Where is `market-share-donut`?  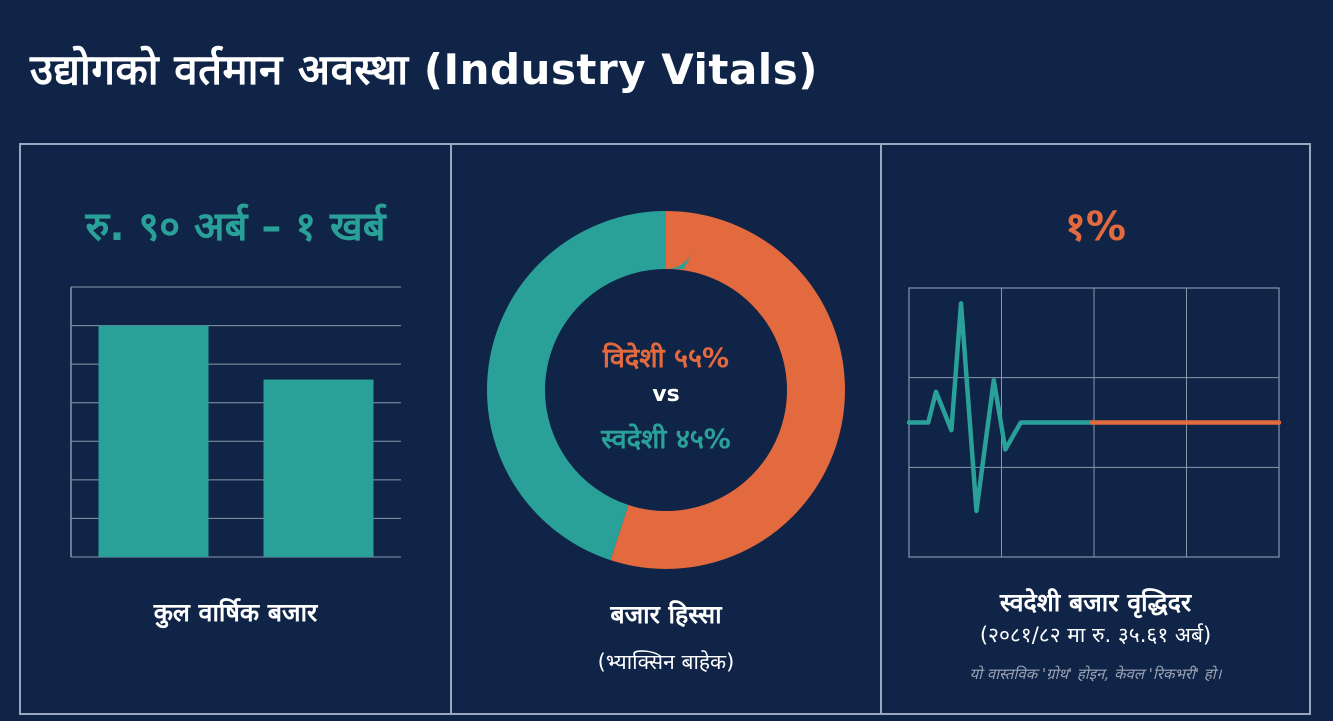 market-share-donut is located at coordinates (666, 390).